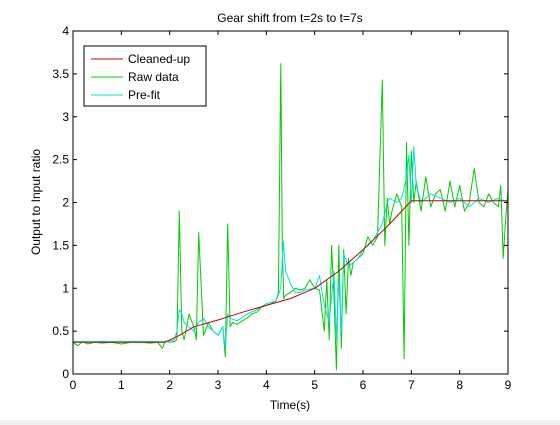 This screenshot has height=425, width=560. Describe the element at coordinates (153, 77) in the screenshot. I see `legend-label: Raw data` at that location.